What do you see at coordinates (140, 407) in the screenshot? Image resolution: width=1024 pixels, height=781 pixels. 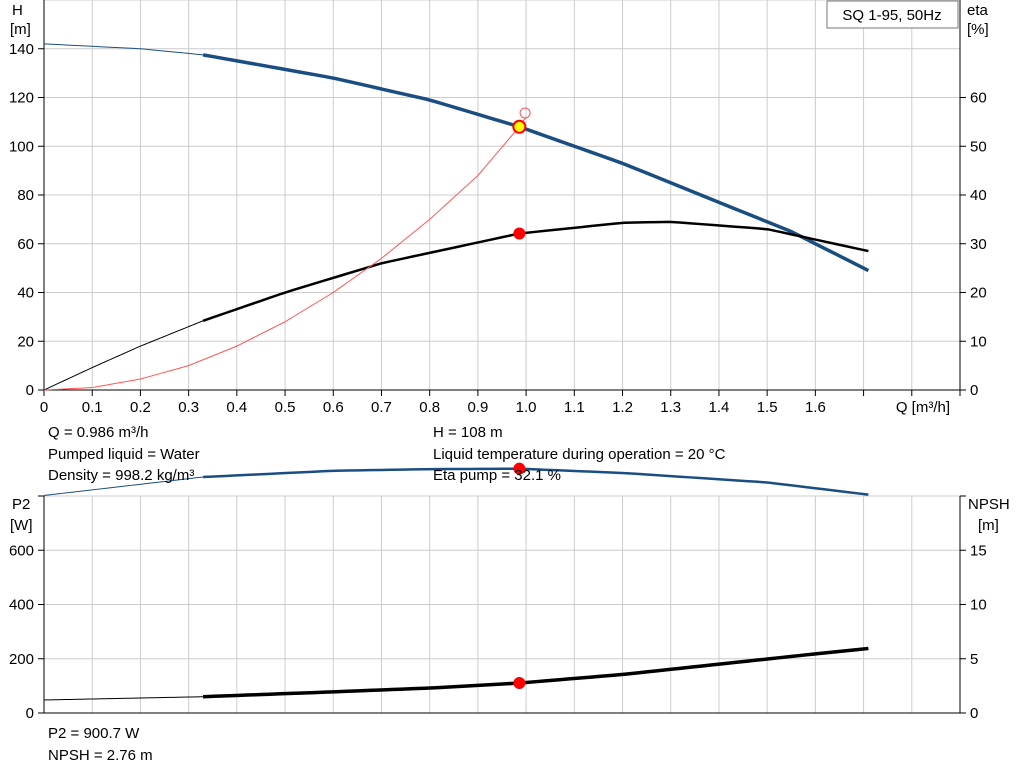 I see `x-tick-label: 0.2` at bounding box center [140, 407].